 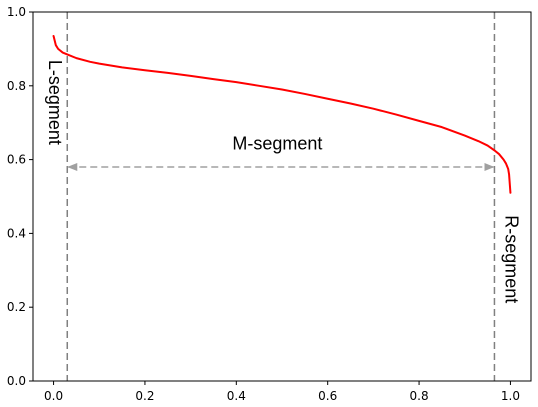 I want to click on x-tick-label: 0.2, so click(x=144, y=396).